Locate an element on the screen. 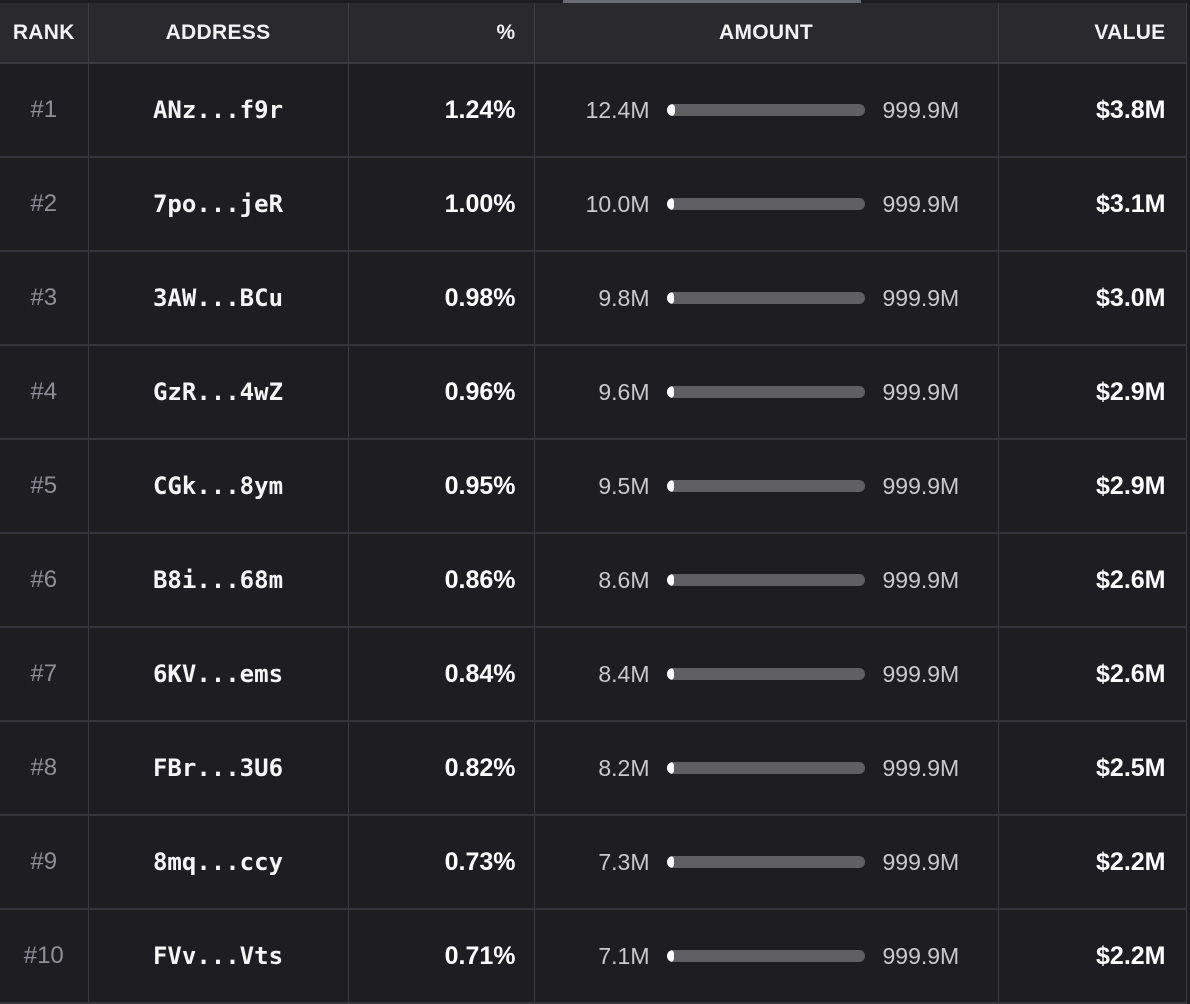 This screenshot has height=1004, width=1190. column-header-value: VALUE is located at coordinates (1092, 33).